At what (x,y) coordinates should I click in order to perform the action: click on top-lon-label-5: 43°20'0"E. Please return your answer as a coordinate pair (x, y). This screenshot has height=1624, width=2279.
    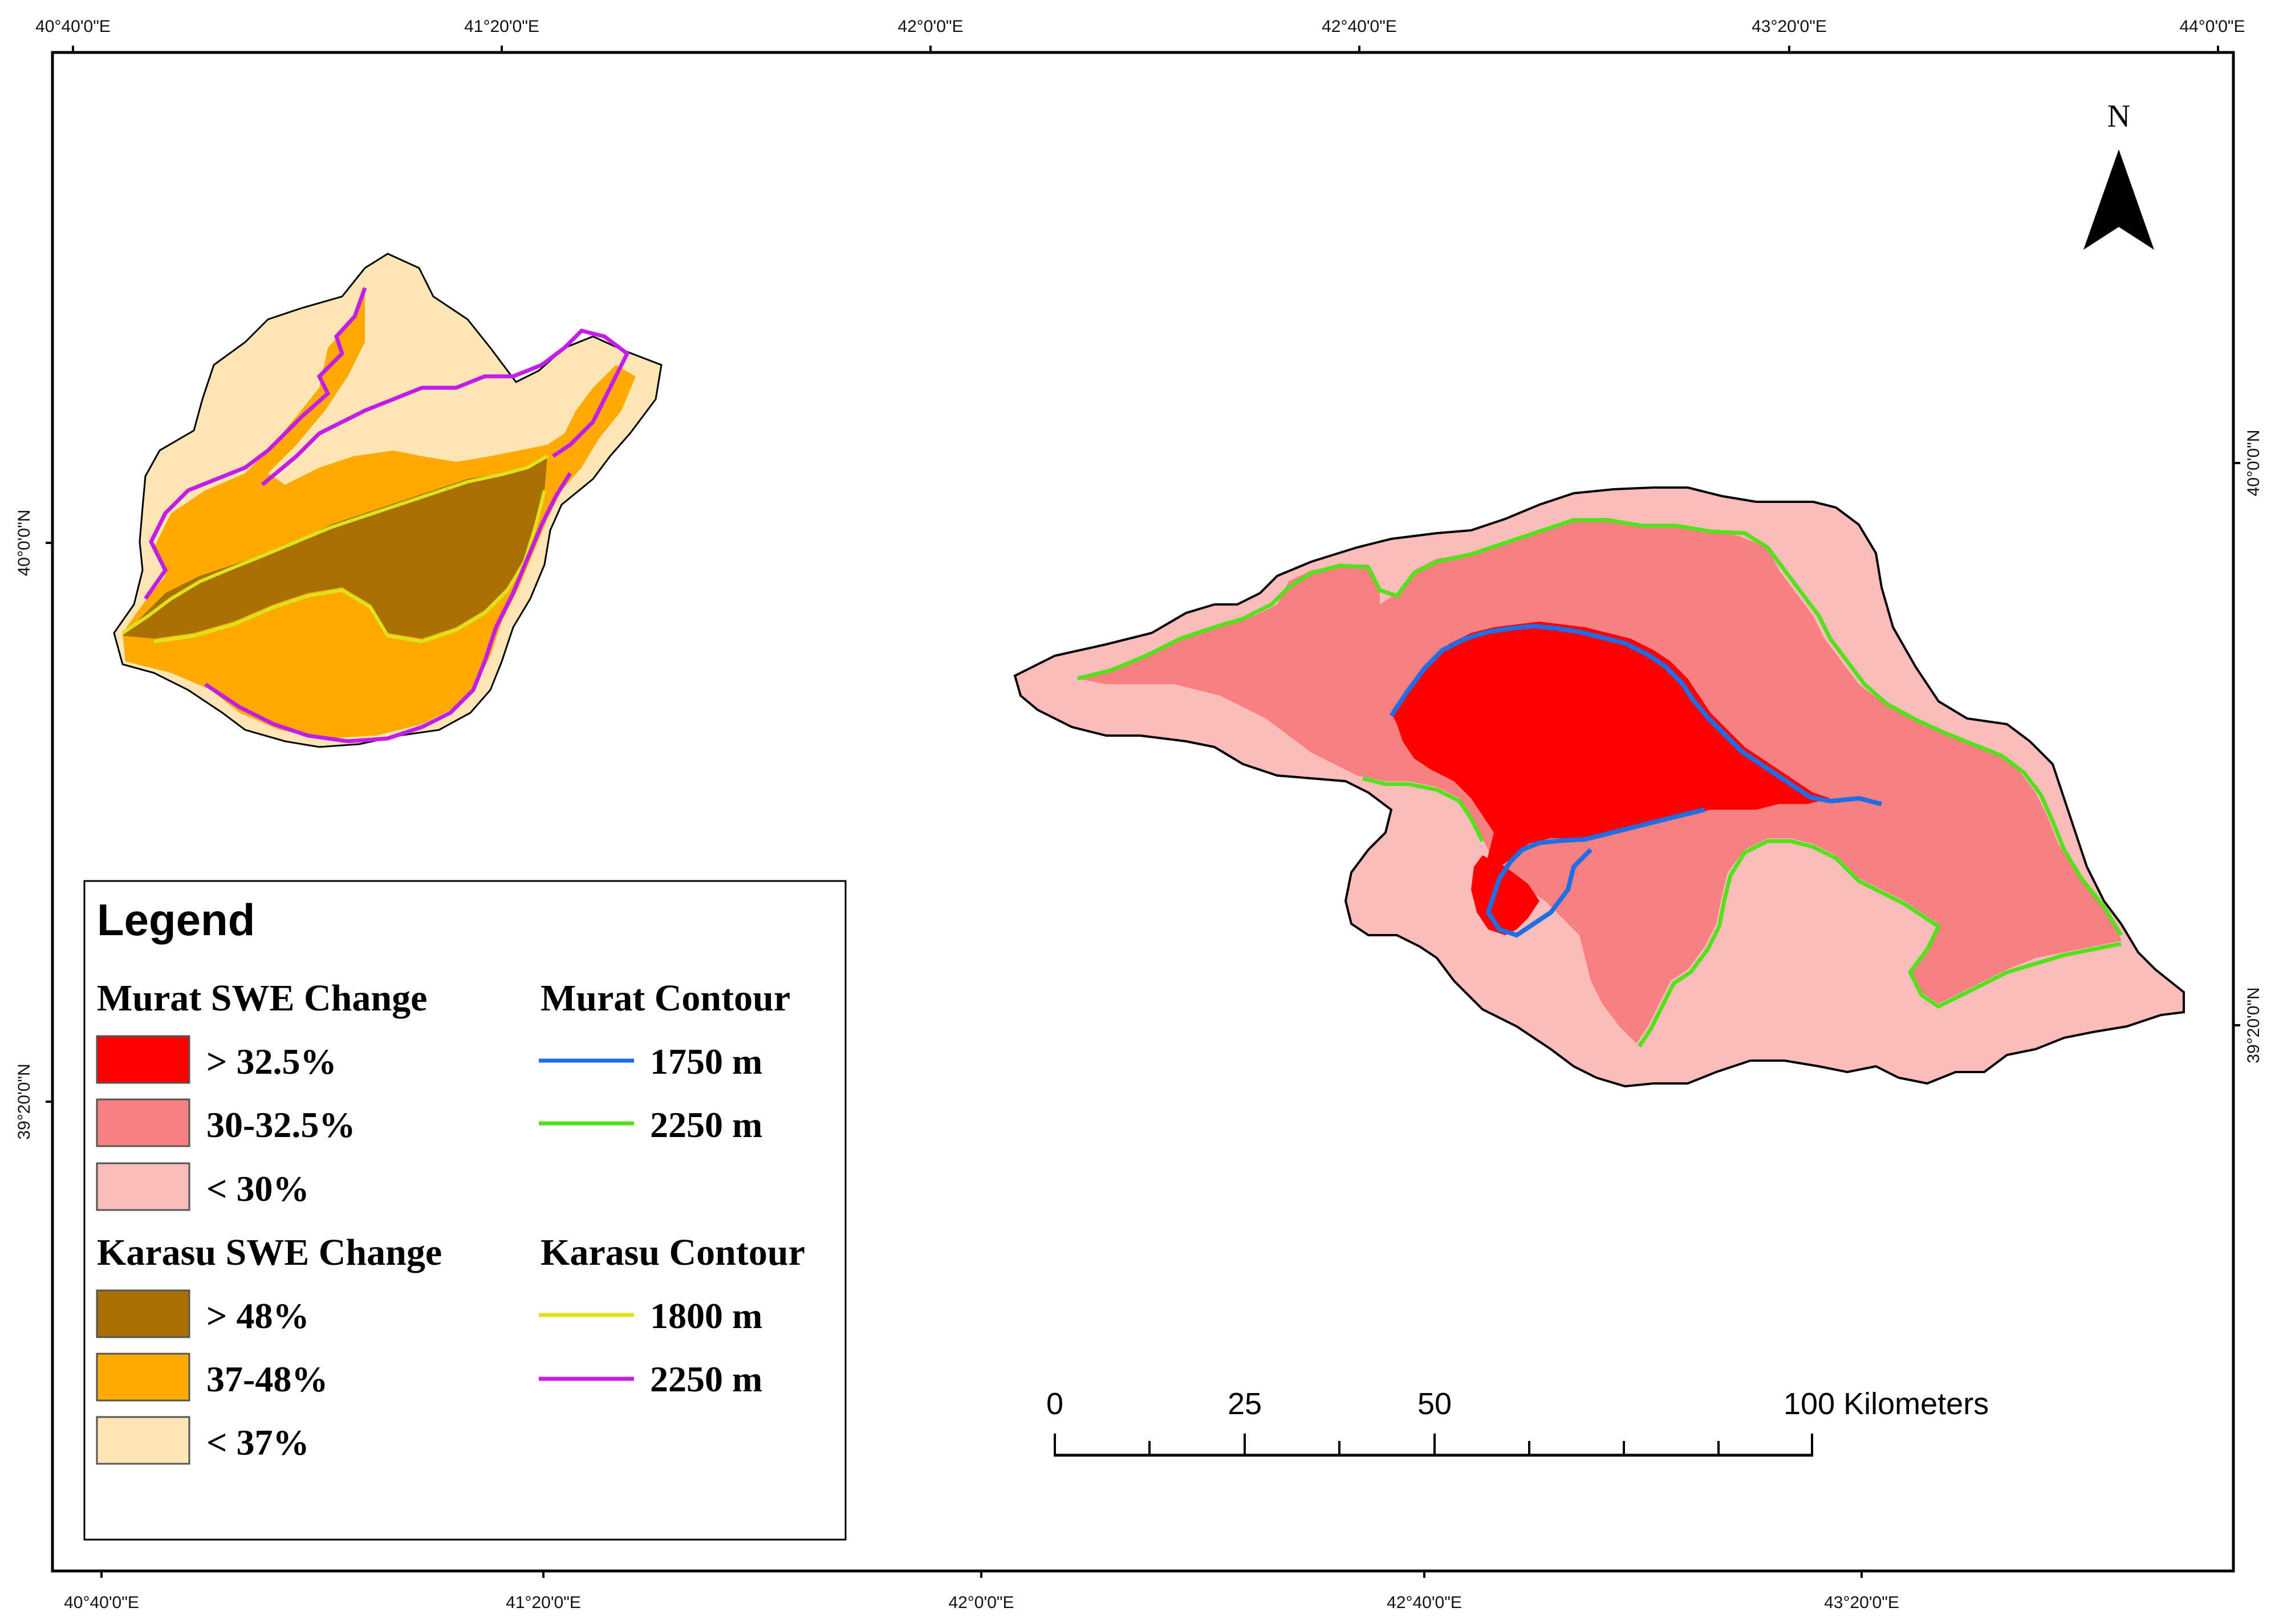
    Looking at the image, I should click on (1789, 27).